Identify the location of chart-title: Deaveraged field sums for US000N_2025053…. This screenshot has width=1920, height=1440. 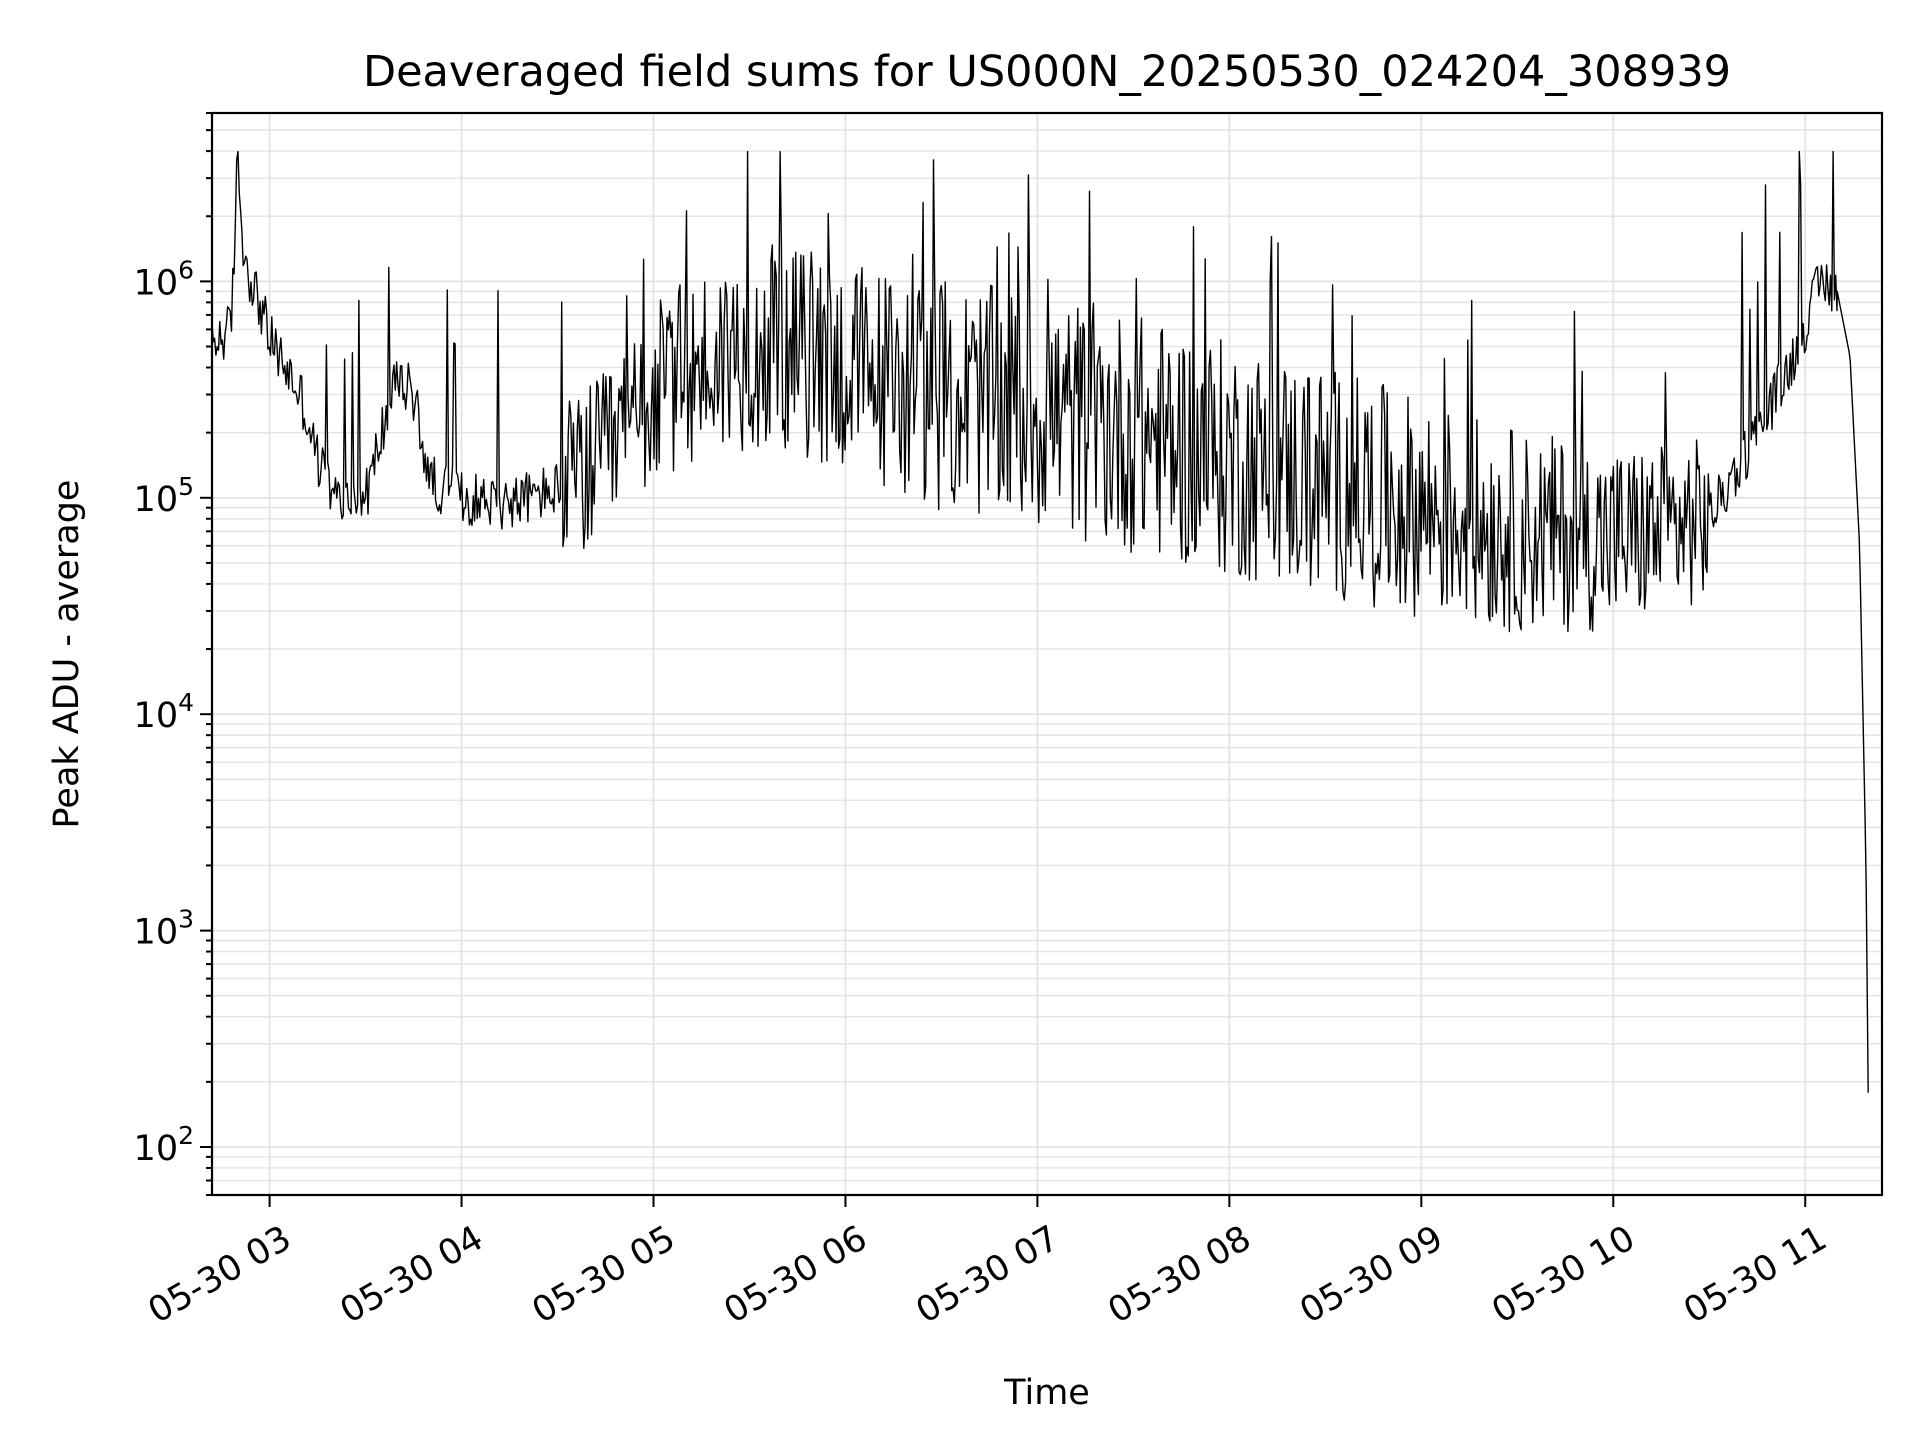
(1047, 72).